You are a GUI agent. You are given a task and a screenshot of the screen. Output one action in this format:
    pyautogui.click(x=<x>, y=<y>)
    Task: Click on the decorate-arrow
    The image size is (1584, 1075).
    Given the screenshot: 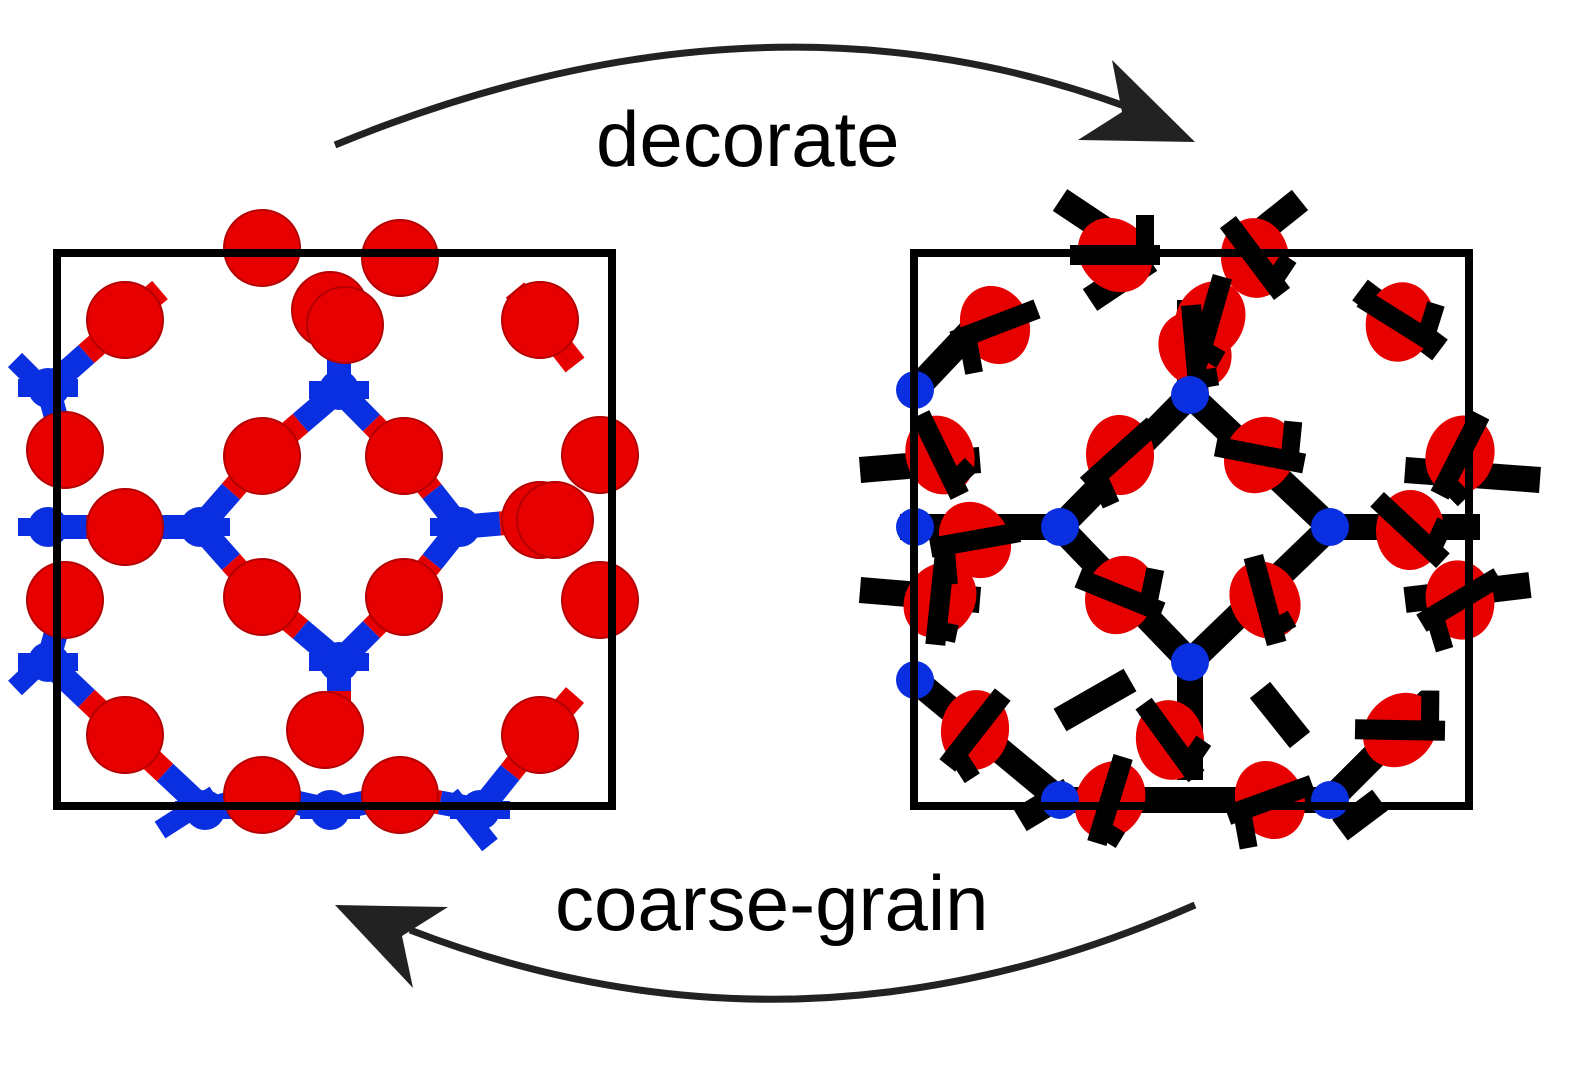 What is the action you would take?
    pyautogui.click(x=764, y=96)
    